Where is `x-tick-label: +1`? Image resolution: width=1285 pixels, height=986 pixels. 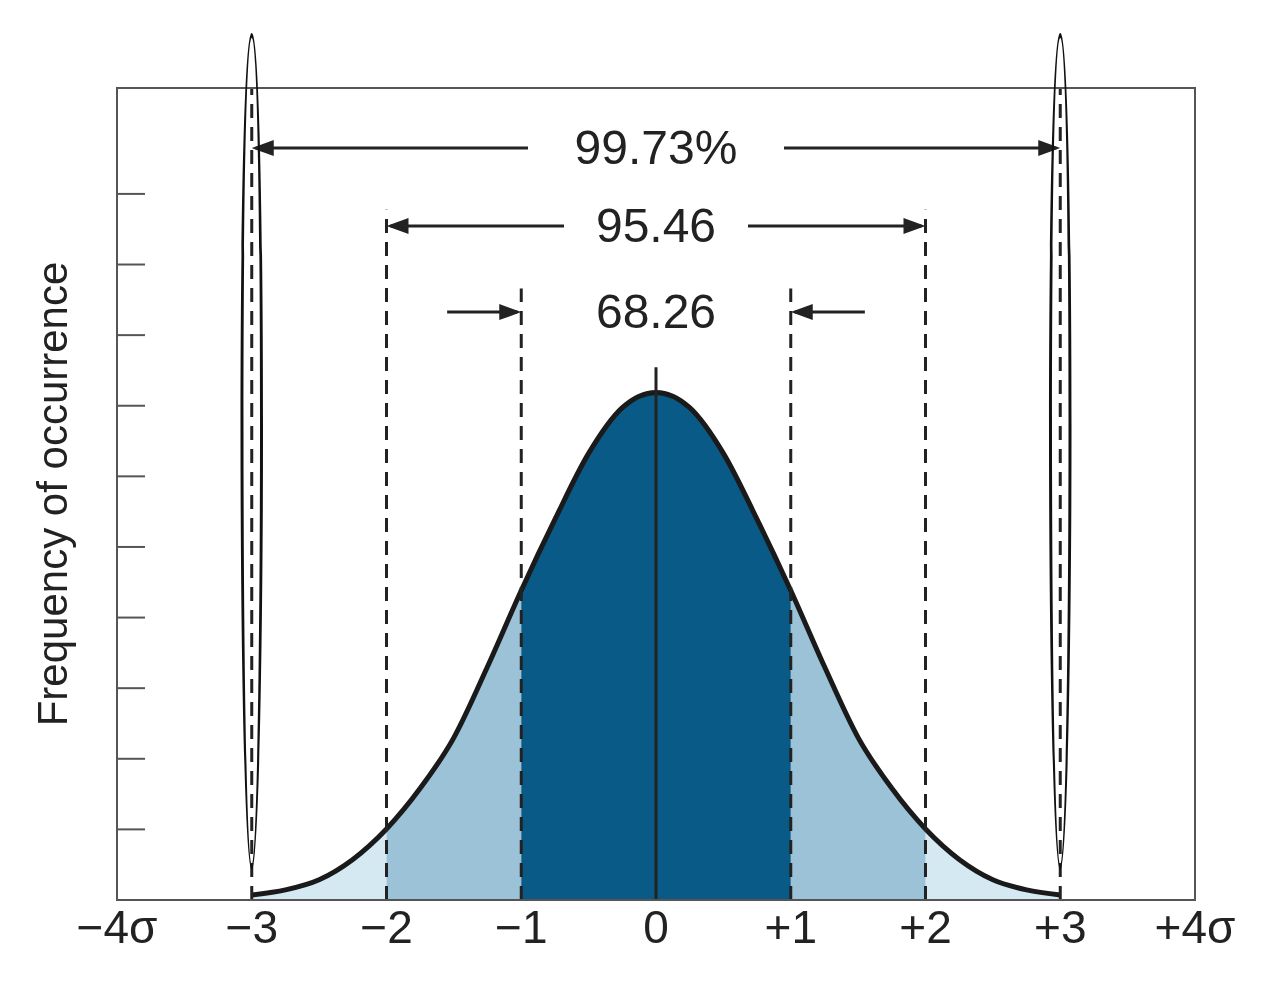
x-tick-label: +1 is located at coordinates (790, 926).